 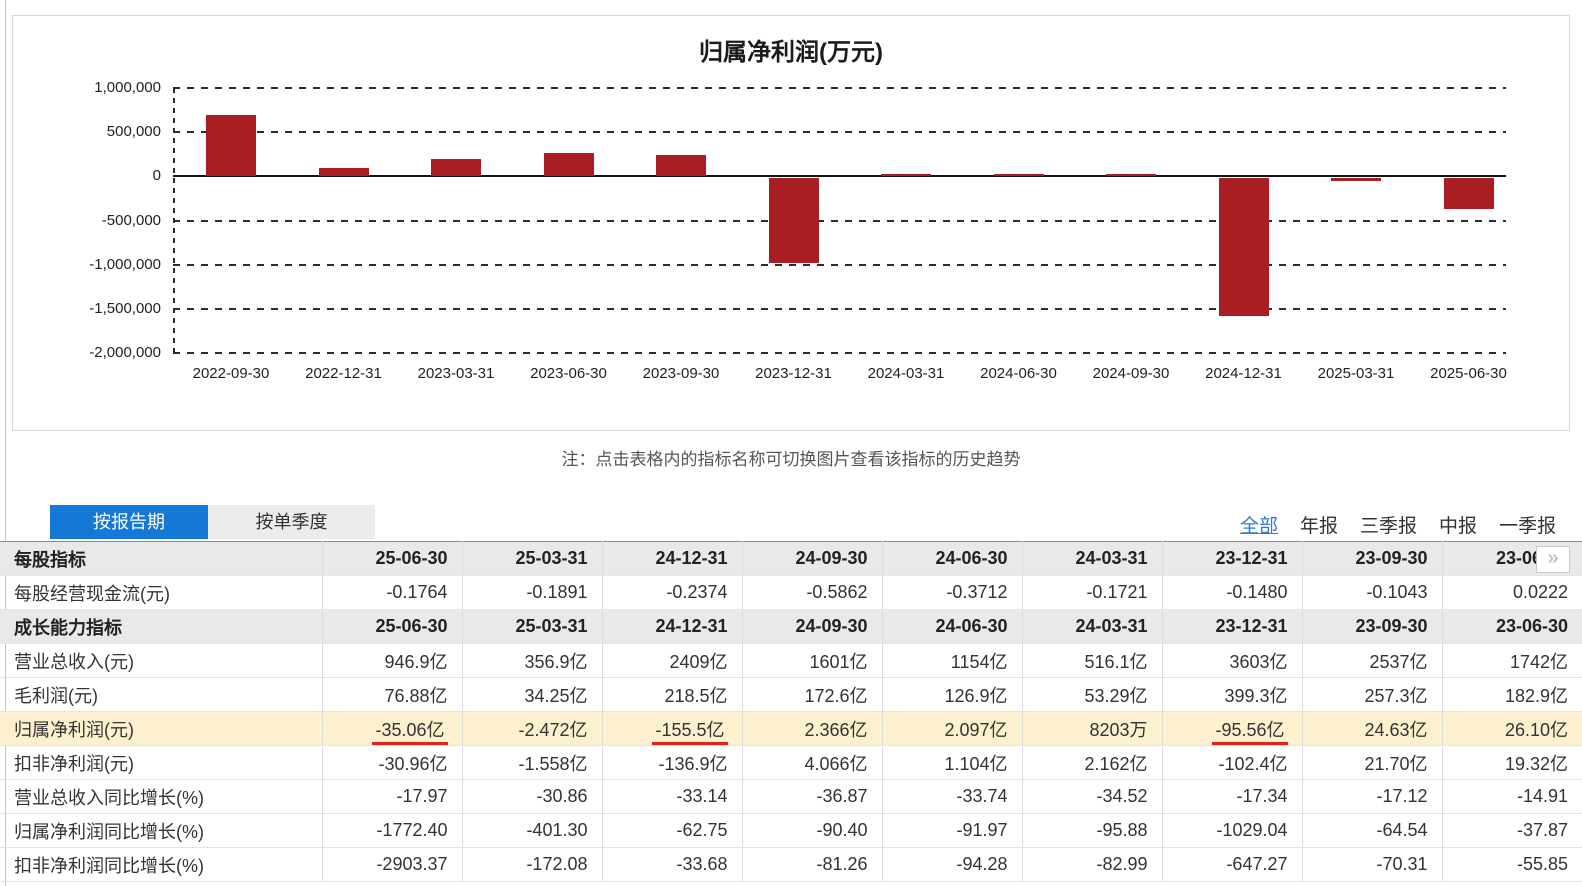 What do you see at coordinates (532, 796) in the screenshot?
I see `indicator-value: -30.86` at bounding box center [532, 796].